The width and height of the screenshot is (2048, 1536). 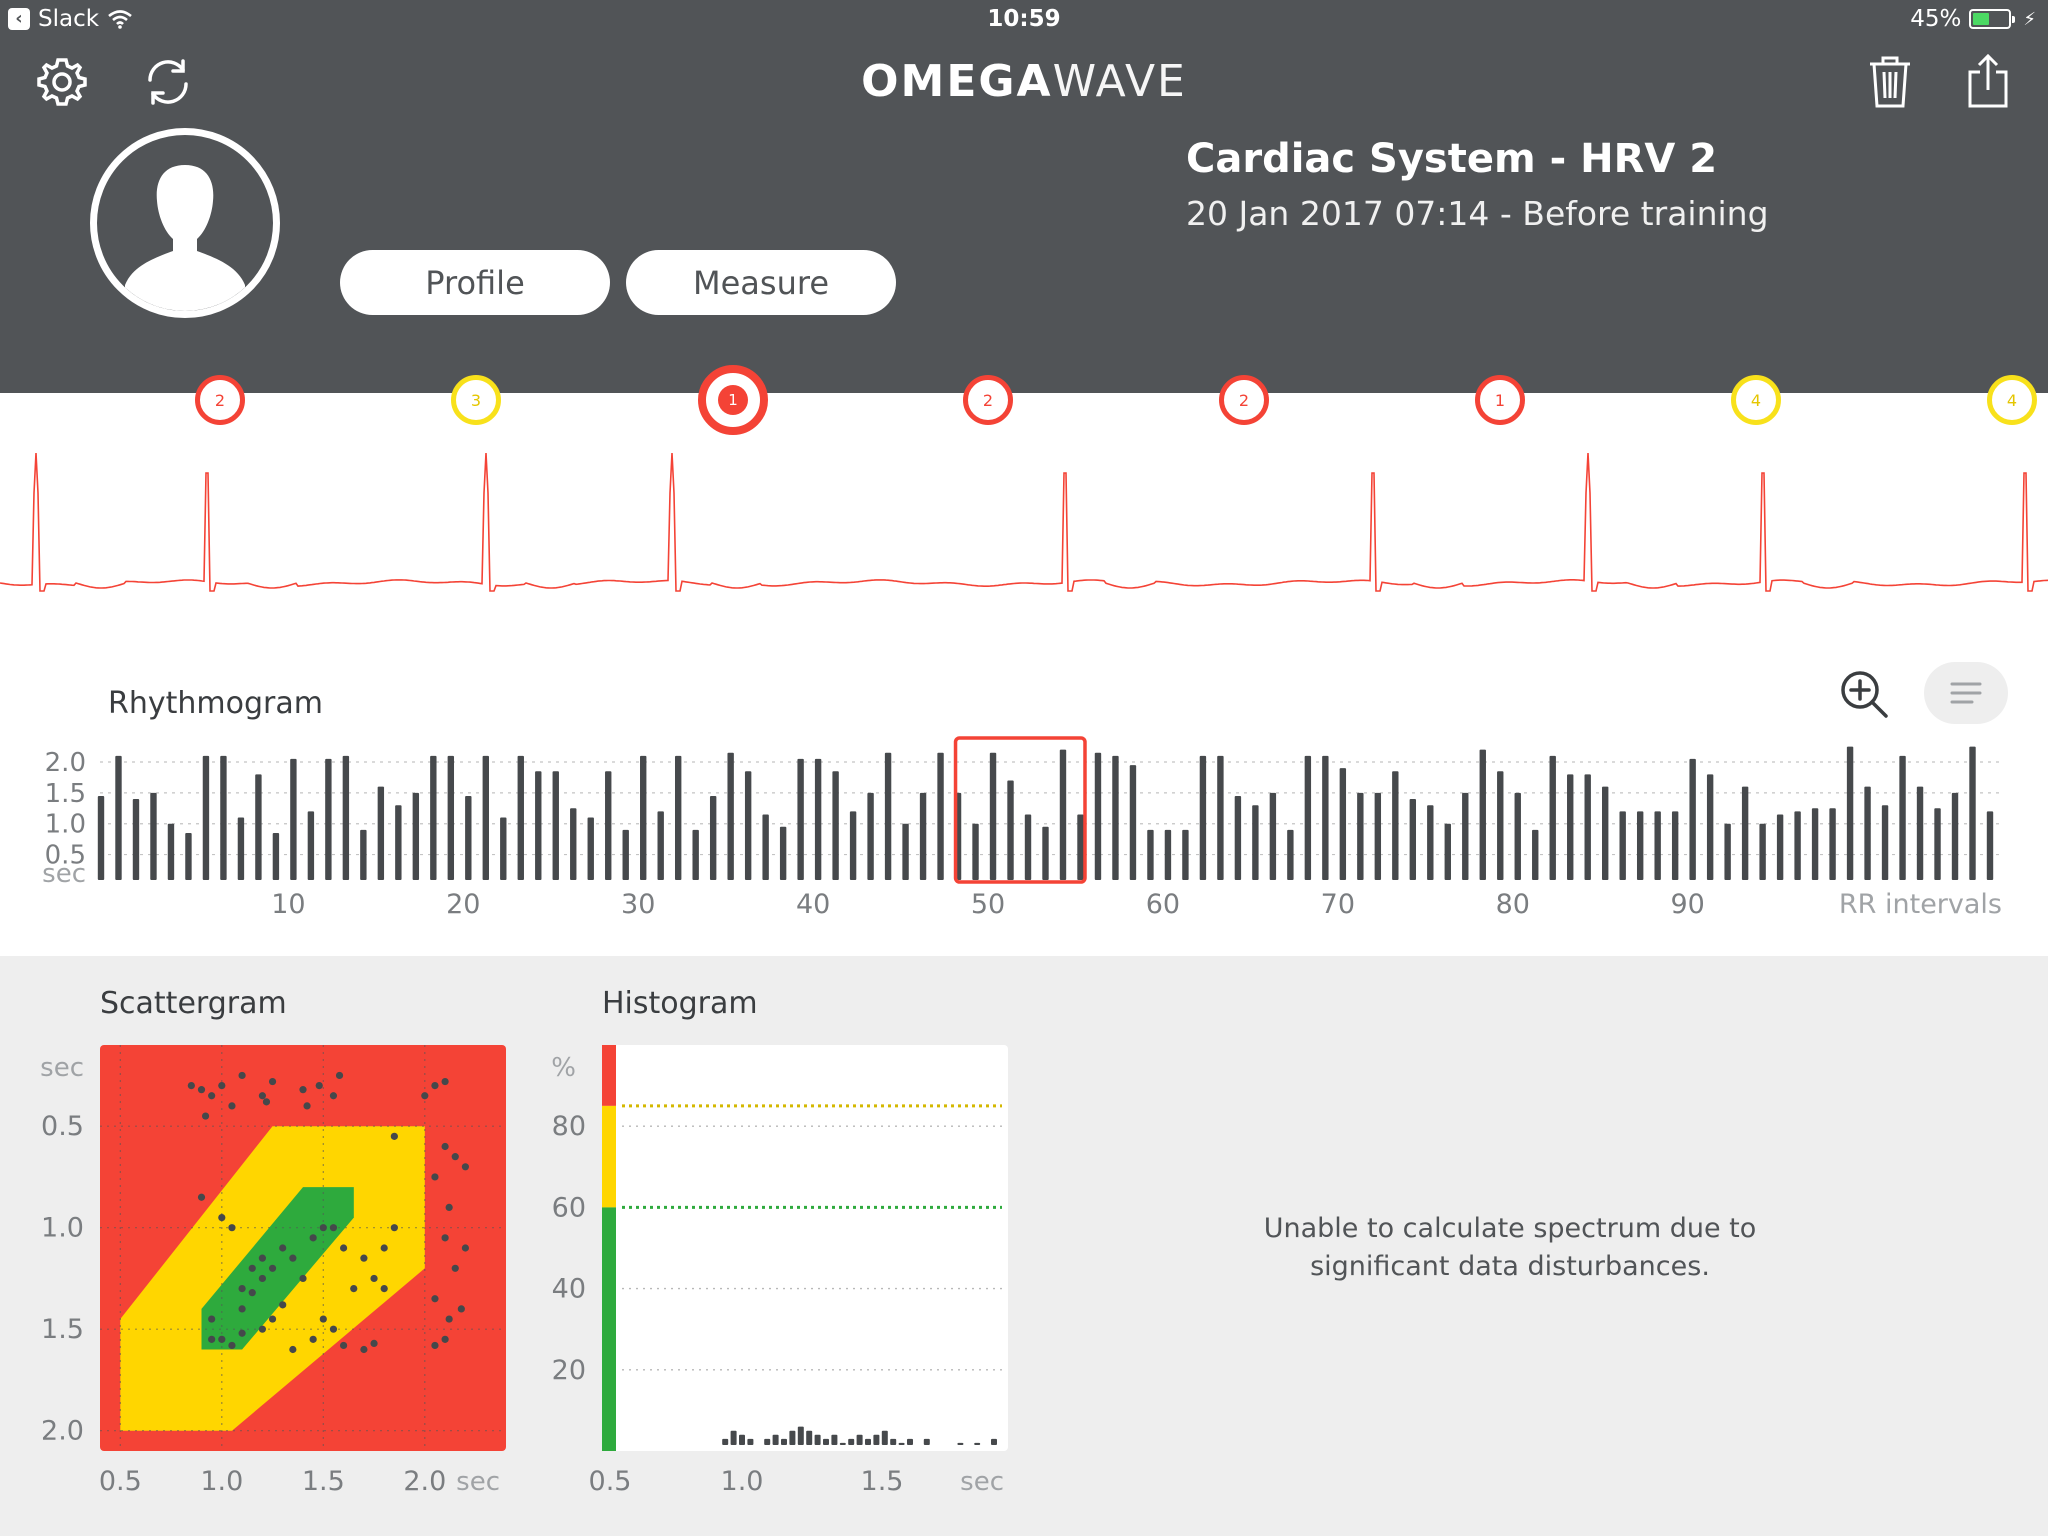 What do you see at coordinates (609, 1156) in the screenshot?
I see `histogram-scale-yellow` at bounding box center [609, 1156].